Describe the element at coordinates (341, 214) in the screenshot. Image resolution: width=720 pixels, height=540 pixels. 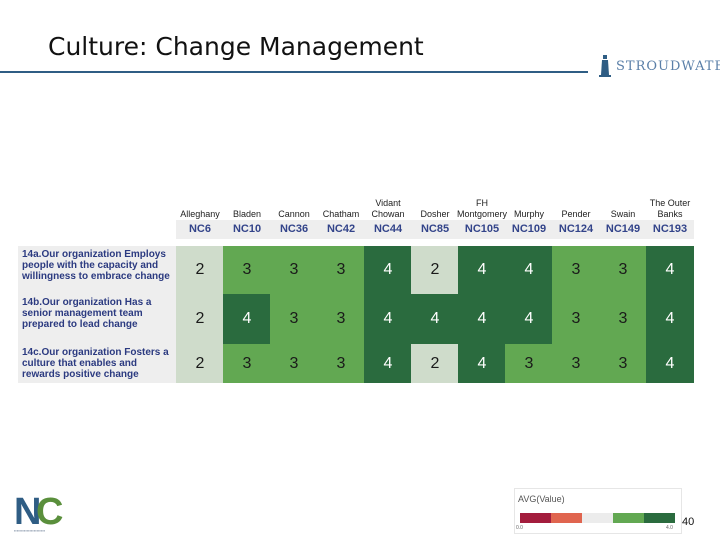
I see `column-header: Chatham` at that location.